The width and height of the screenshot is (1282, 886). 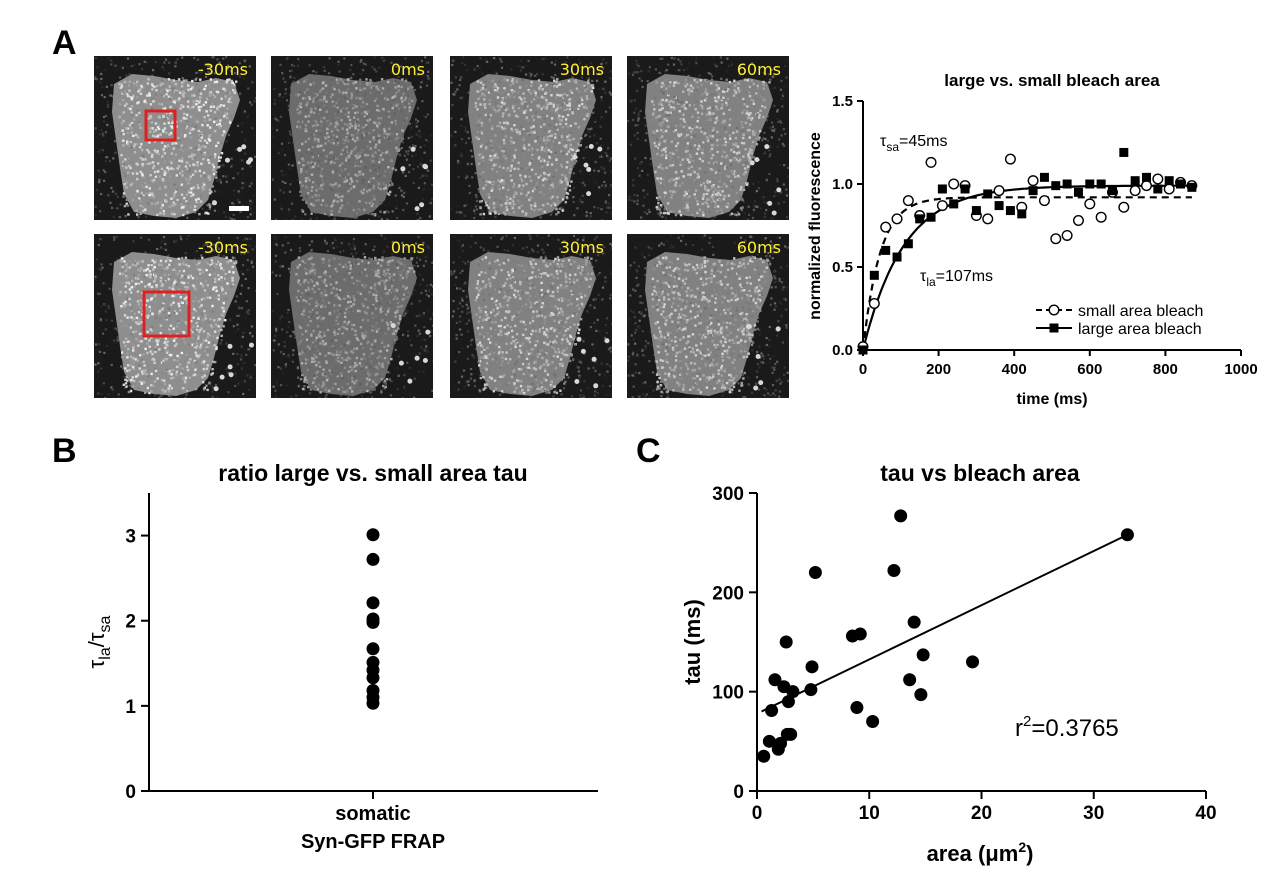 What do you see at coordinates (166, 314) in the screenshot?
I see `bleach-box-large` at bounding box center [166, 314].